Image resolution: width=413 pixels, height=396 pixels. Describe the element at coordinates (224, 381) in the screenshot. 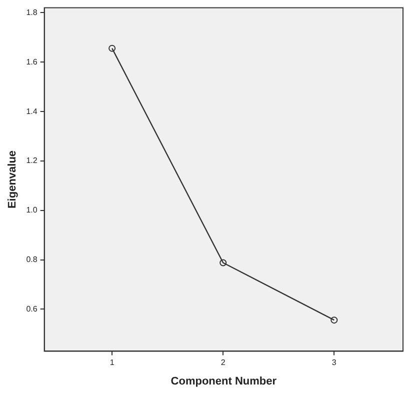

I see `x-axis-title: Component Number` at that location.